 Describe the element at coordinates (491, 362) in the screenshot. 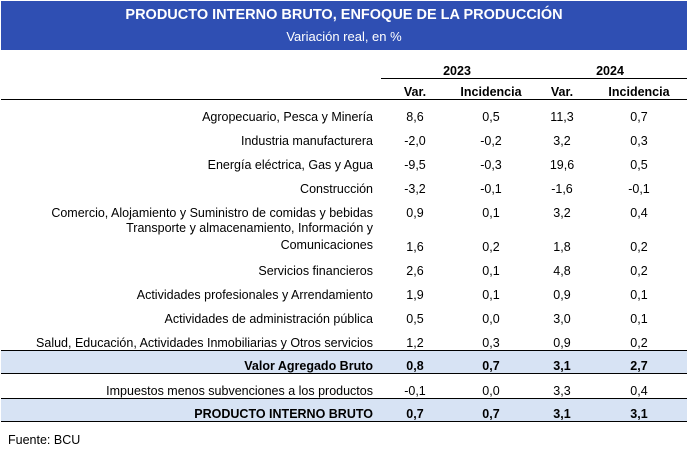

I see `vab-value: 0,7` at that location.